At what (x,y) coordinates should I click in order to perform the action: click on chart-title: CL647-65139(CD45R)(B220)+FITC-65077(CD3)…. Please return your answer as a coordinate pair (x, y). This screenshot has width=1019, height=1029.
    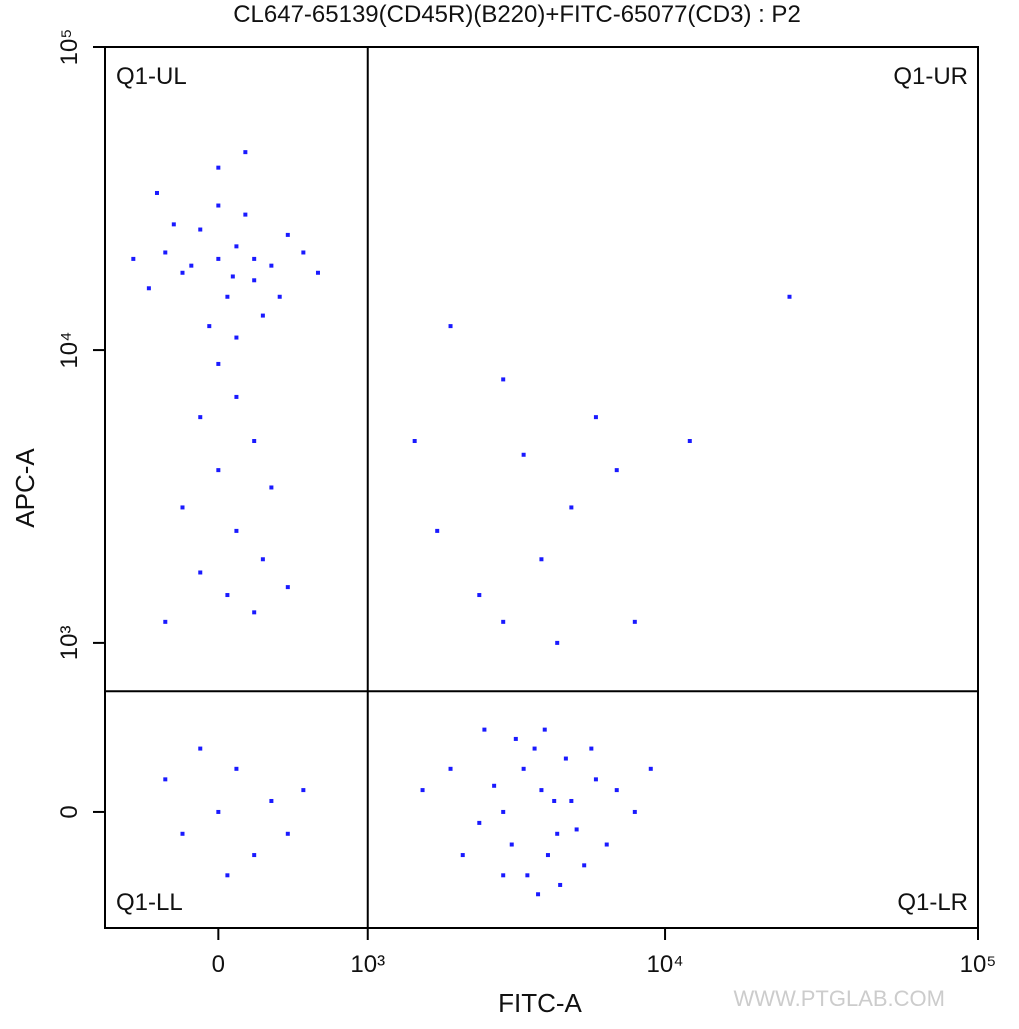
    Looking at the image, I should click on (517, 14).